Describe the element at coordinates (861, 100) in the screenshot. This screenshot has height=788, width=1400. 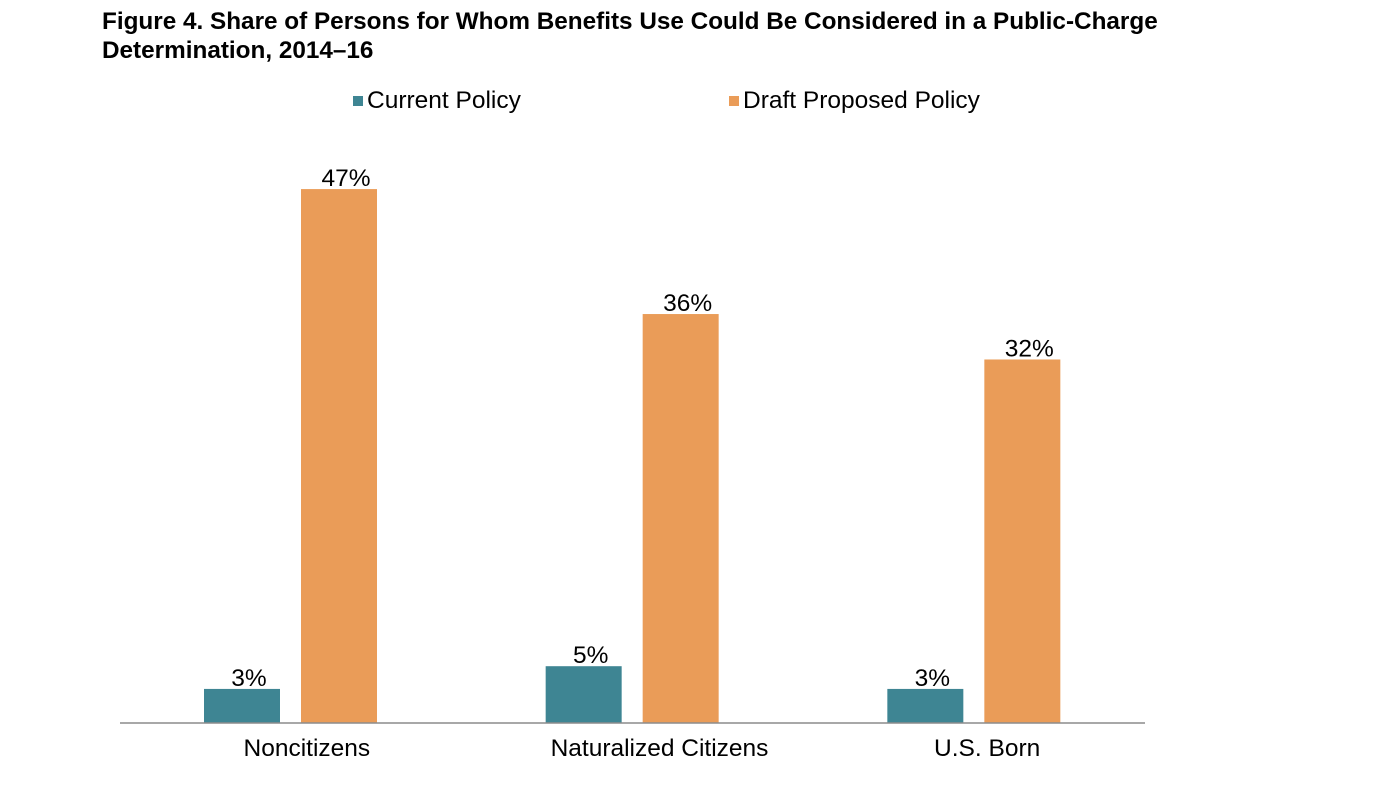
I see `legend-label-draft-proposed-policy: Draft Proposed Policy` at that location.